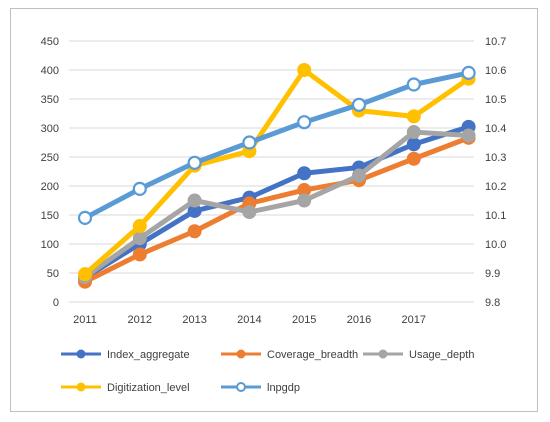  Describe the element at coordinates (81, 354) in the screenshot. I see `legend-marker-index-aggregate` at that location.